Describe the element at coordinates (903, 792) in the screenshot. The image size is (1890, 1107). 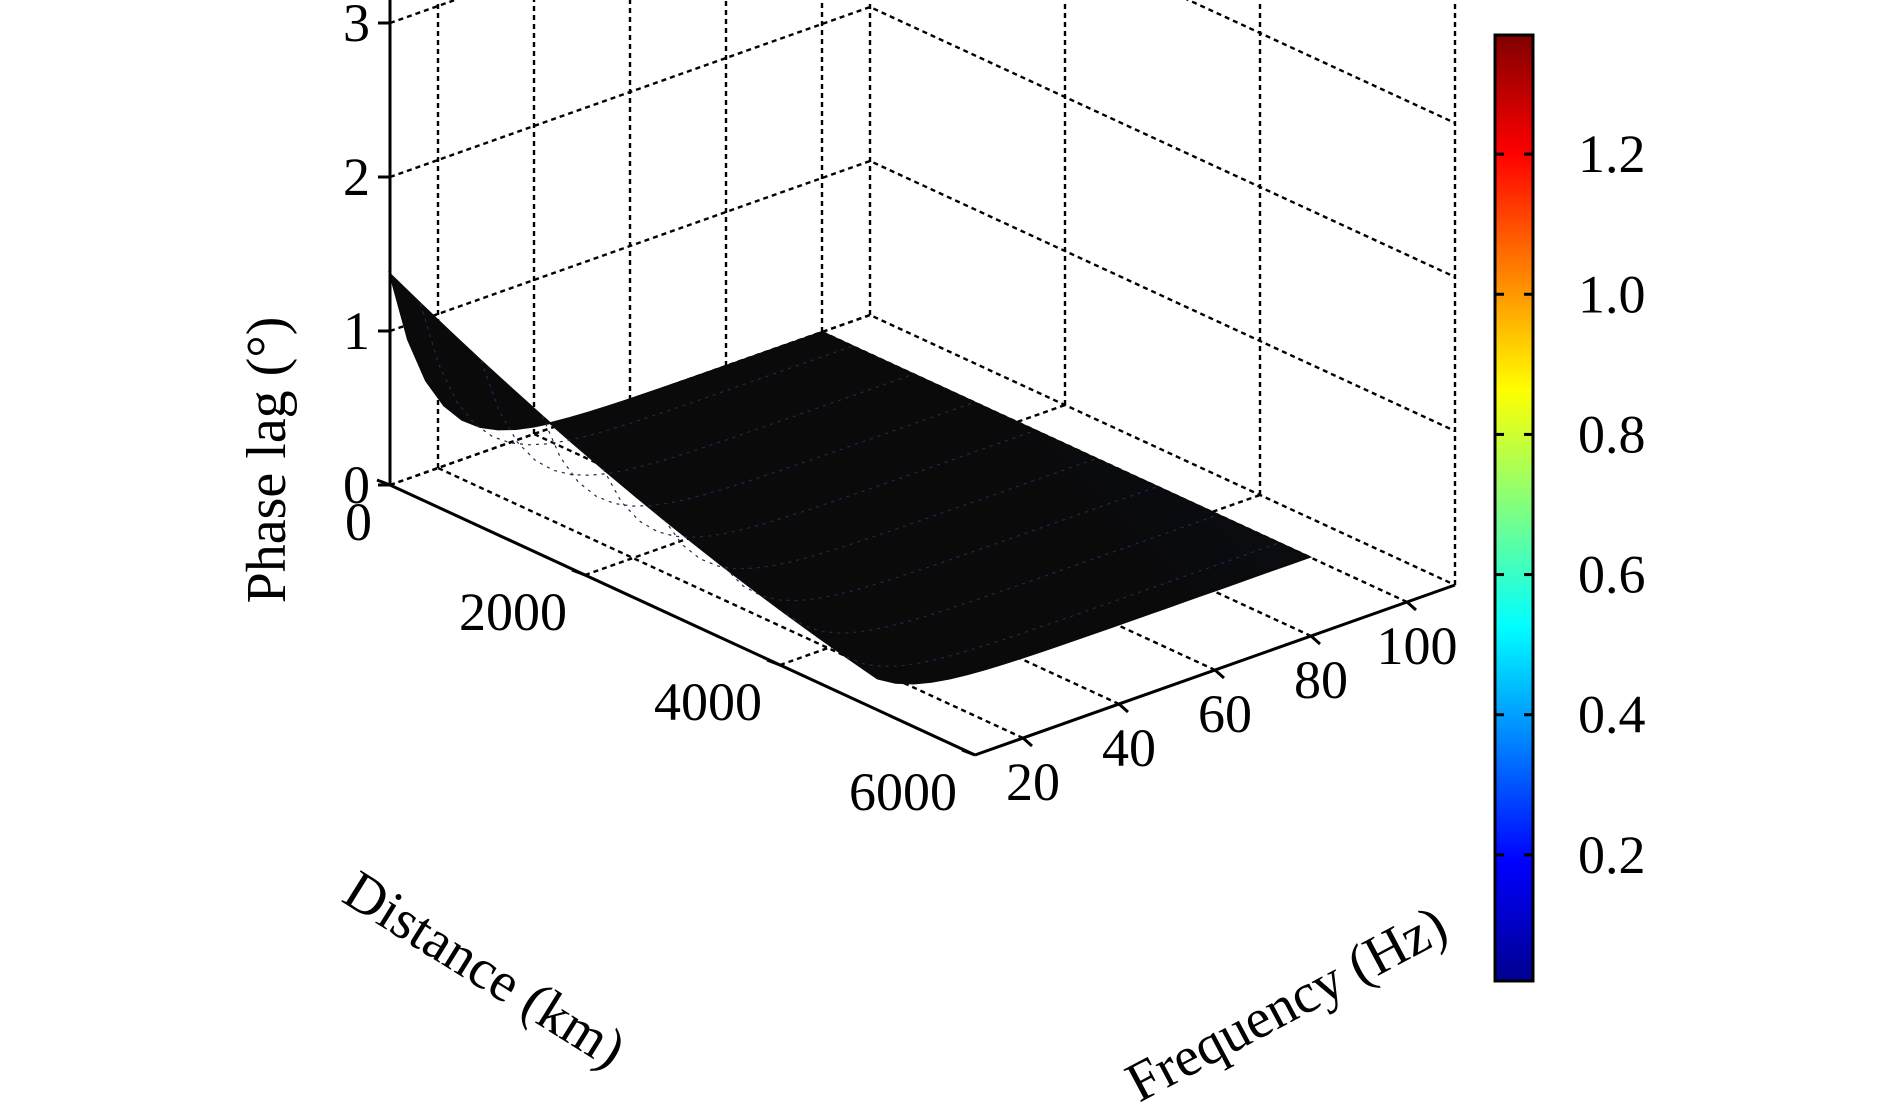
I see `y-tick-label: 6000` at that location.